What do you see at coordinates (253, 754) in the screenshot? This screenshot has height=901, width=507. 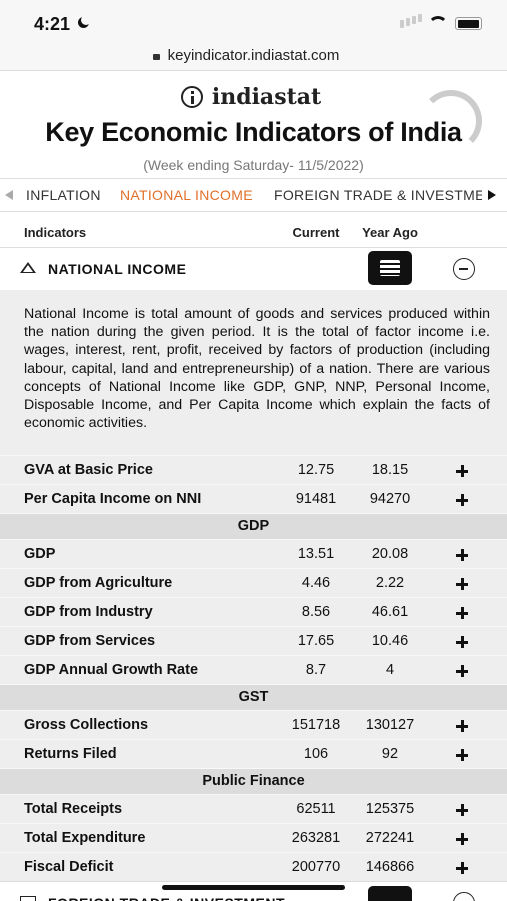 I see `data-row: Returns Filed 106 92` at bounding box center [253, 754].